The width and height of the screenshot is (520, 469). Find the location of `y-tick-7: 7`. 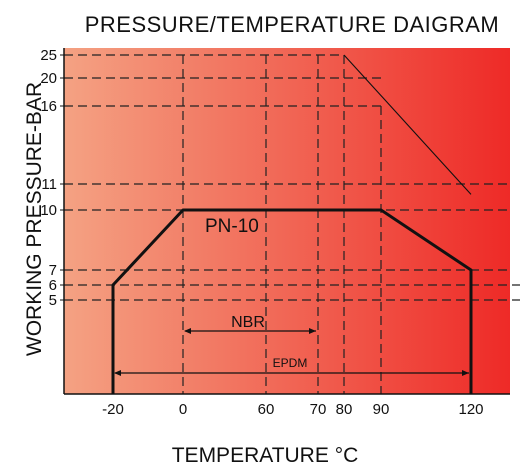

y-tick-7: 7 is located at coordinates (53, 270).